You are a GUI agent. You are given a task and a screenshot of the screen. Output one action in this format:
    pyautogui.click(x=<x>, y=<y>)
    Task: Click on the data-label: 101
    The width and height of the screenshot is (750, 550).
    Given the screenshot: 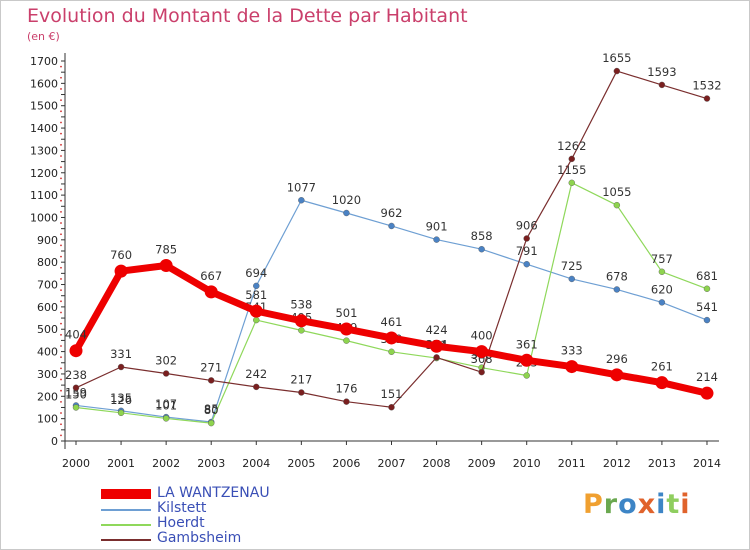 What is the action you would take?
    pyautogui.click(x=166, y=405)
    